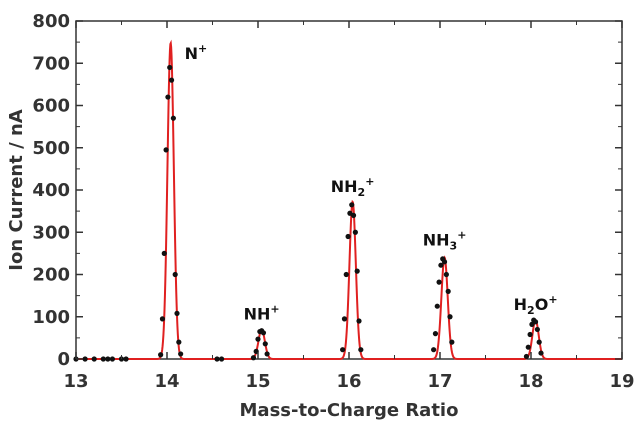 This screenshot has height=424, width=634. What do you see at coordinates (51, 21) in the screenshot?
I see `y-tick-label-8: 800` at bounding box center [51, 21].